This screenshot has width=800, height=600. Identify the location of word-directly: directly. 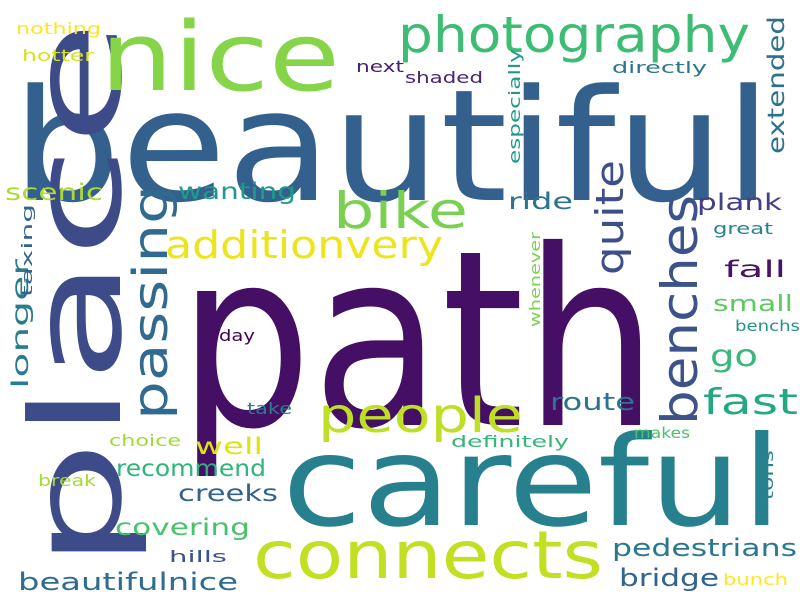
(659, 67).